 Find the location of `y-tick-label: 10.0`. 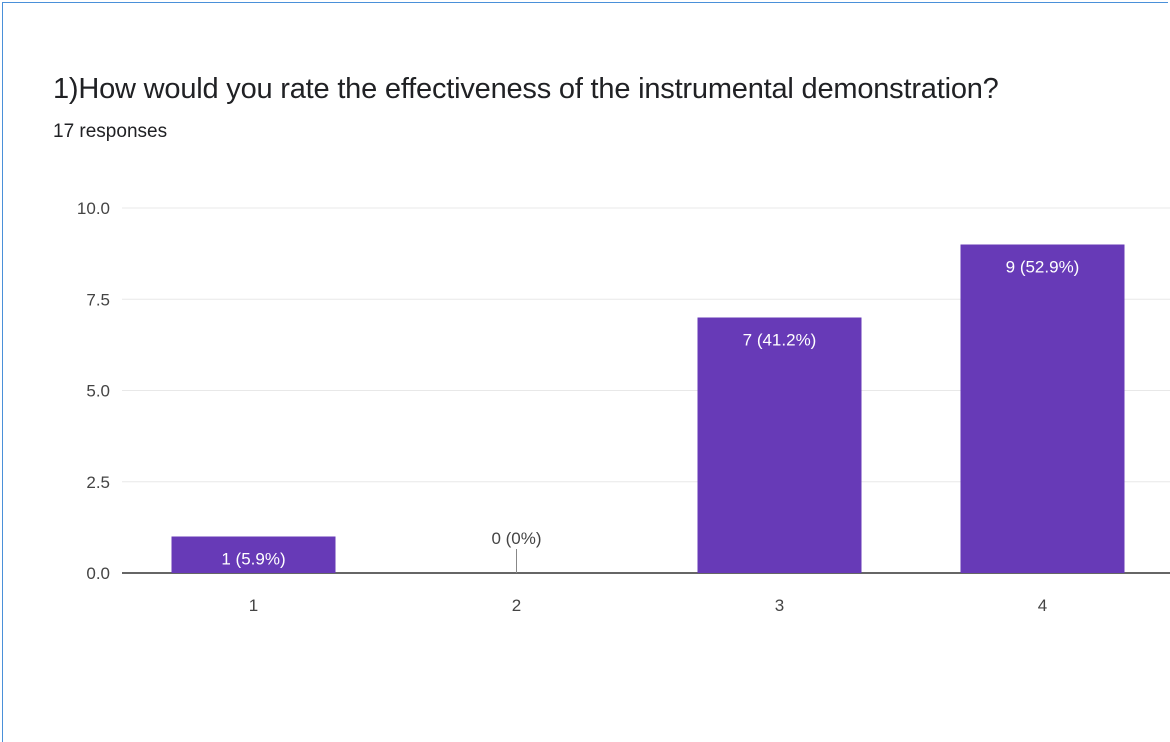

y-tick-label: 10.0 is located at coordinates (93, 208).